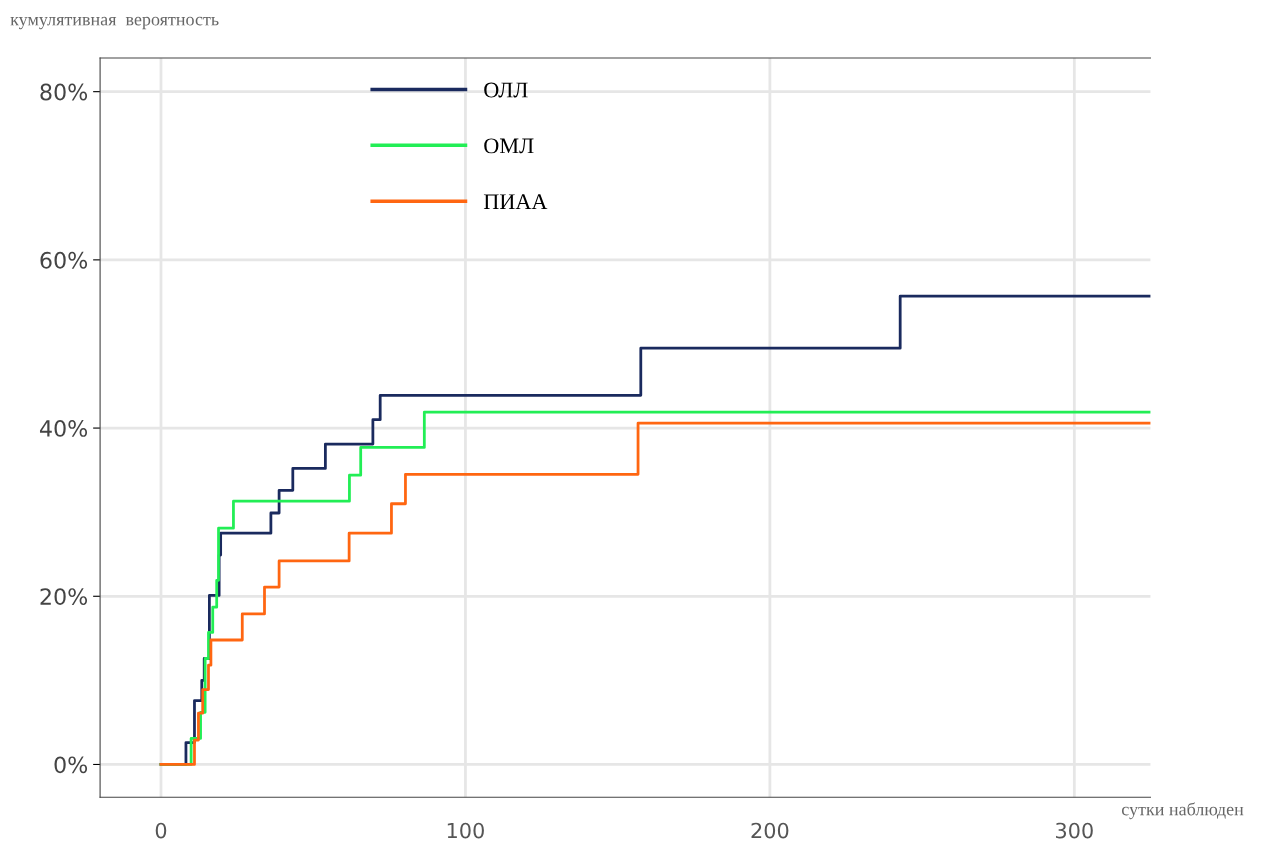 The image size is (1267, 841). Describe the element at coordinates (161, 830) in the screenshot. I see `x-tick-label: 0` at that location.